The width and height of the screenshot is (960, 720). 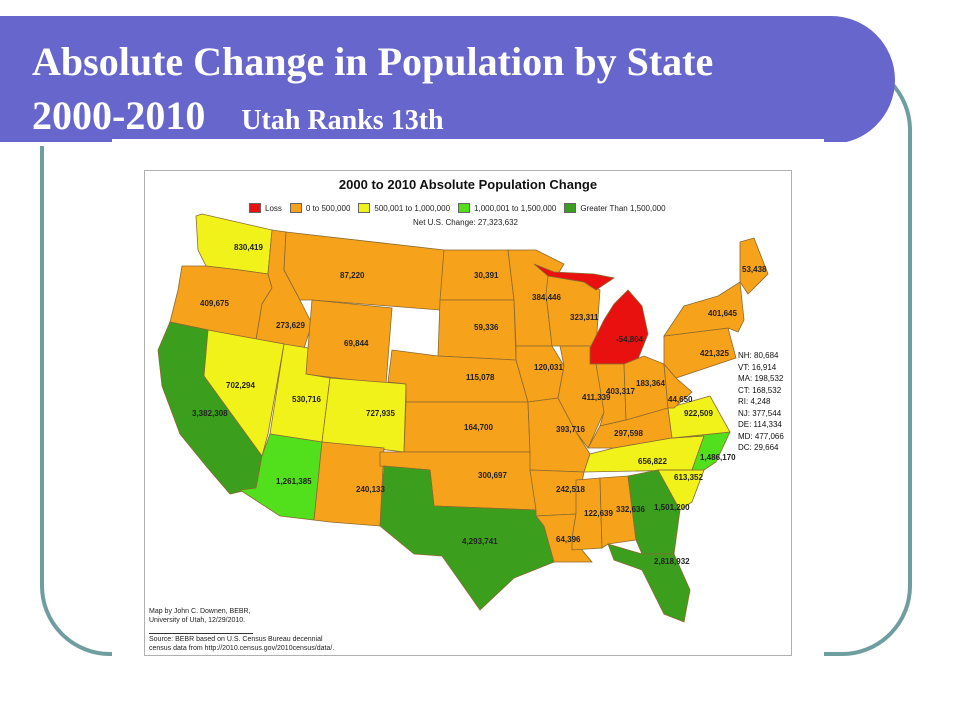 What do you see at coordinates (492, 475) in the screenshot?
I see `state-value-label-ok: 300,697` at bounding box center [492, 475].